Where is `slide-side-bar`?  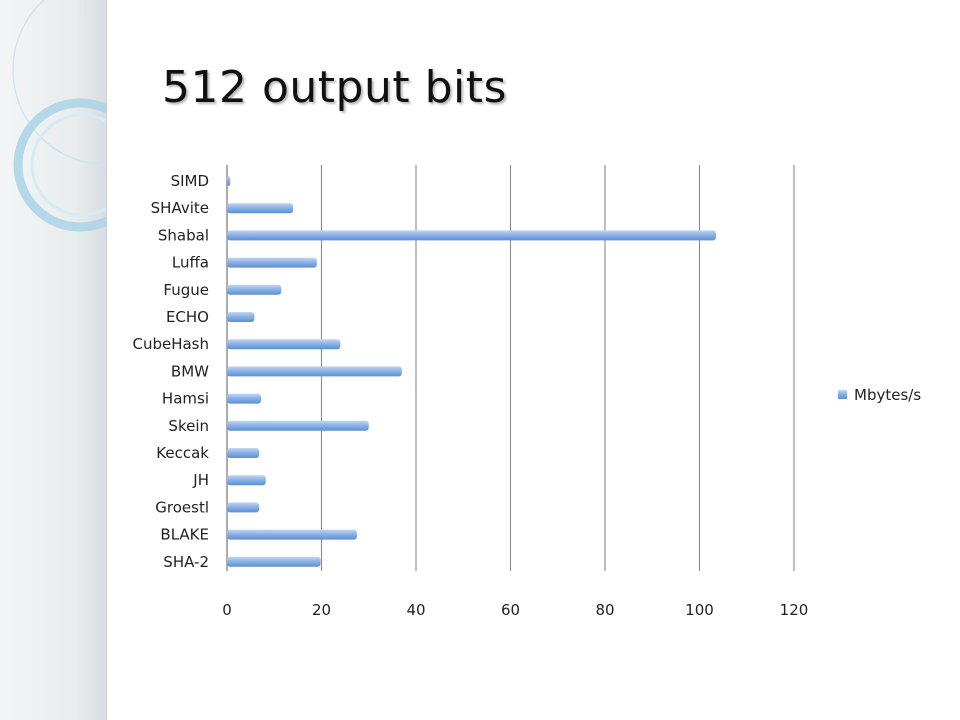
slide-side-bar is located at coordinates (53, 360).